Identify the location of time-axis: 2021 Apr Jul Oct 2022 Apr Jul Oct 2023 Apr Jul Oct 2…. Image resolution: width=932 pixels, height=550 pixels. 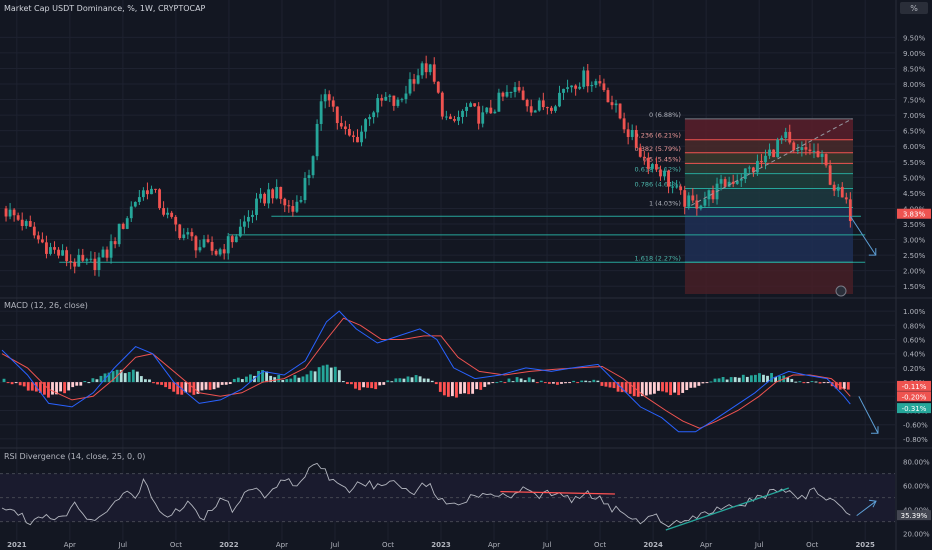
(441, 545).